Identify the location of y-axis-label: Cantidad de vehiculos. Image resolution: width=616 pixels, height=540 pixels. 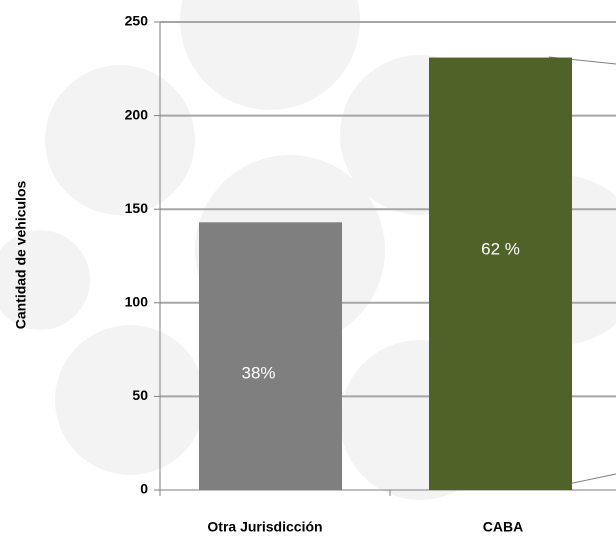
(21, 254).